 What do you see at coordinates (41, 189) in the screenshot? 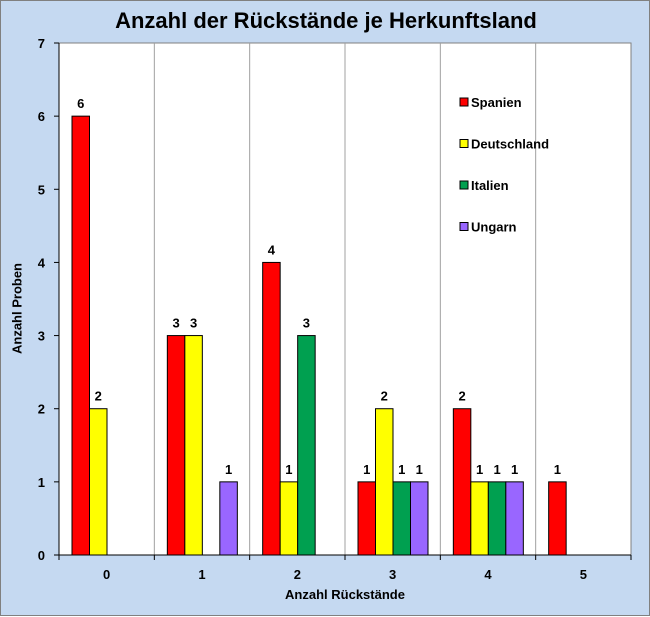
I see `y-tick-label: 5` at bounding box center [41, 189].